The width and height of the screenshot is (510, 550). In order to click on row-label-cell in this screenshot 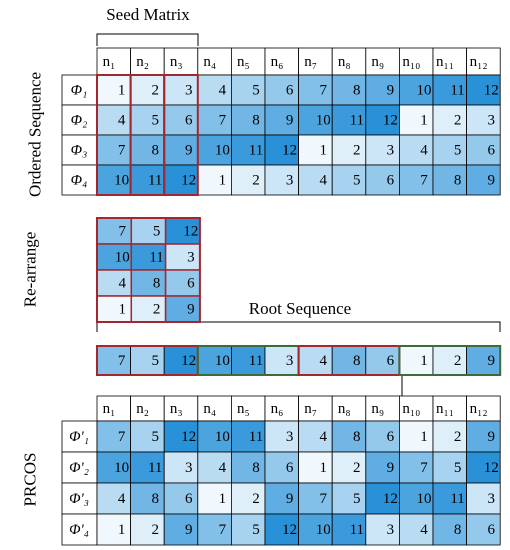, I will do `click(79, 436)`.